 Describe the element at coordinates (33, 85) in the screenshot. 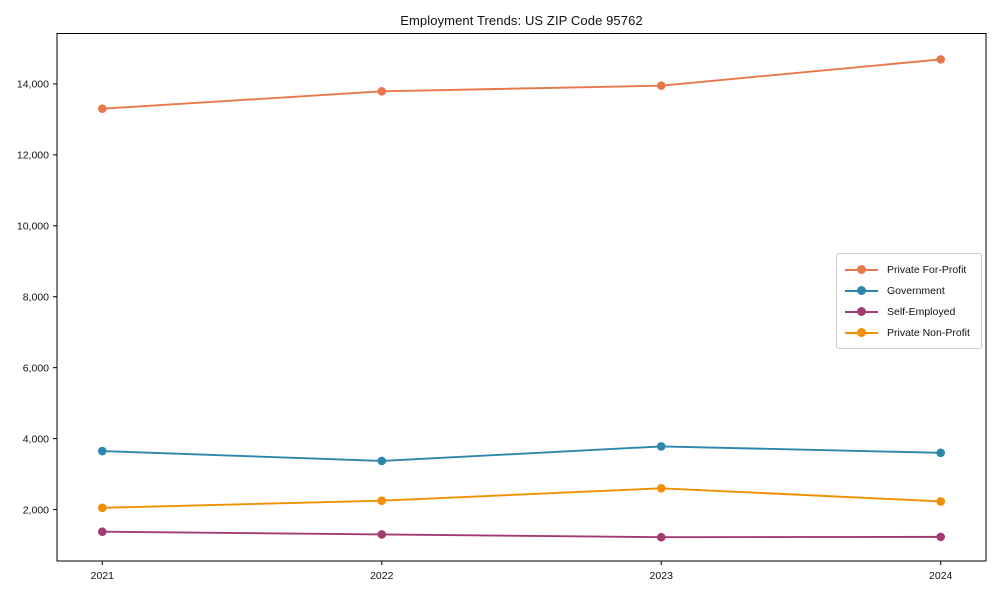

I see `y-tick-label: 14,000` at that location.